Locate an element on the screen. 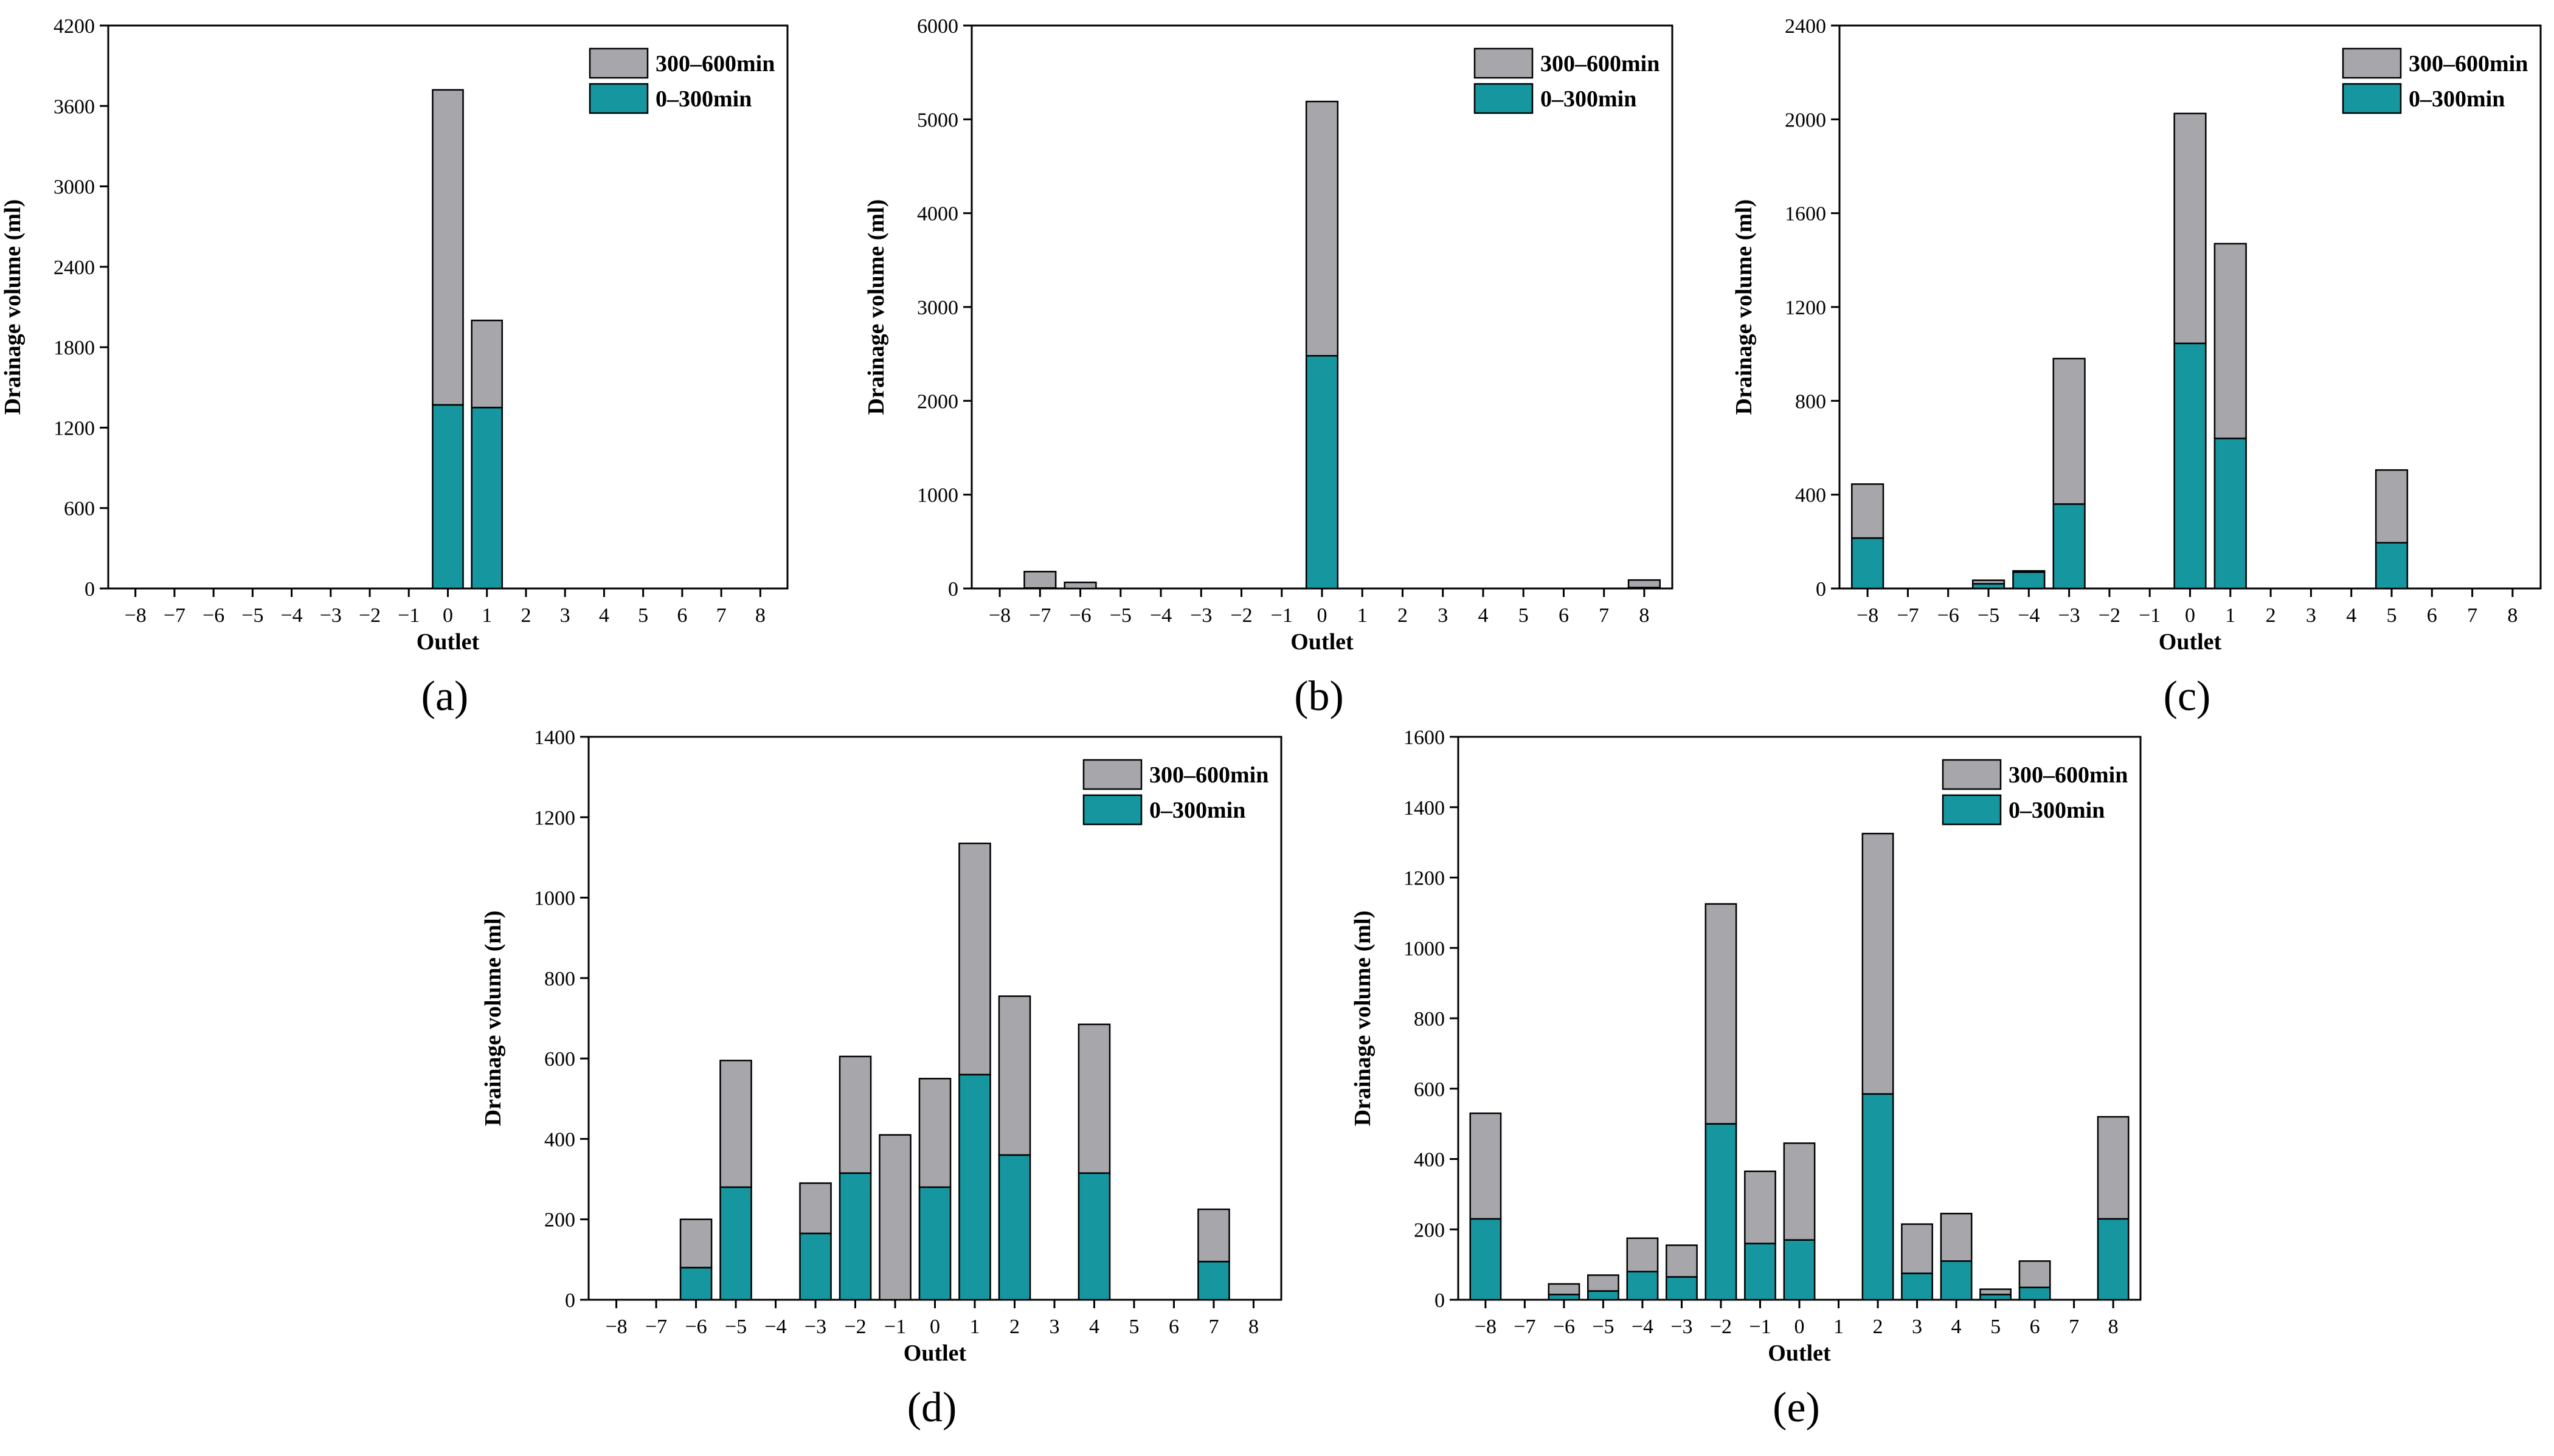  y-tick-label: 1600 is located at coordinates (1424, 737).